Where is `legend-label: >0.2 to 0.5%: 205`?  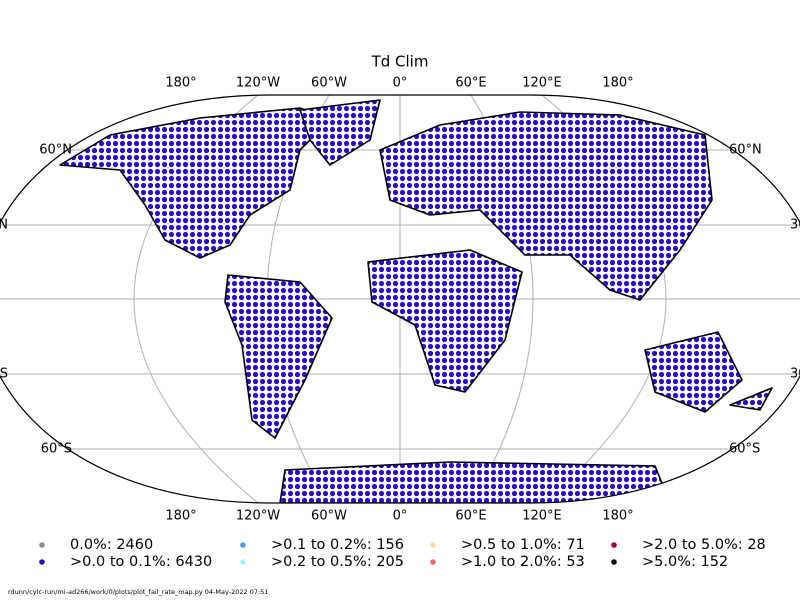 legend-label: >0.2 to 0.5%: 205 is located at coordinates (337, 562).